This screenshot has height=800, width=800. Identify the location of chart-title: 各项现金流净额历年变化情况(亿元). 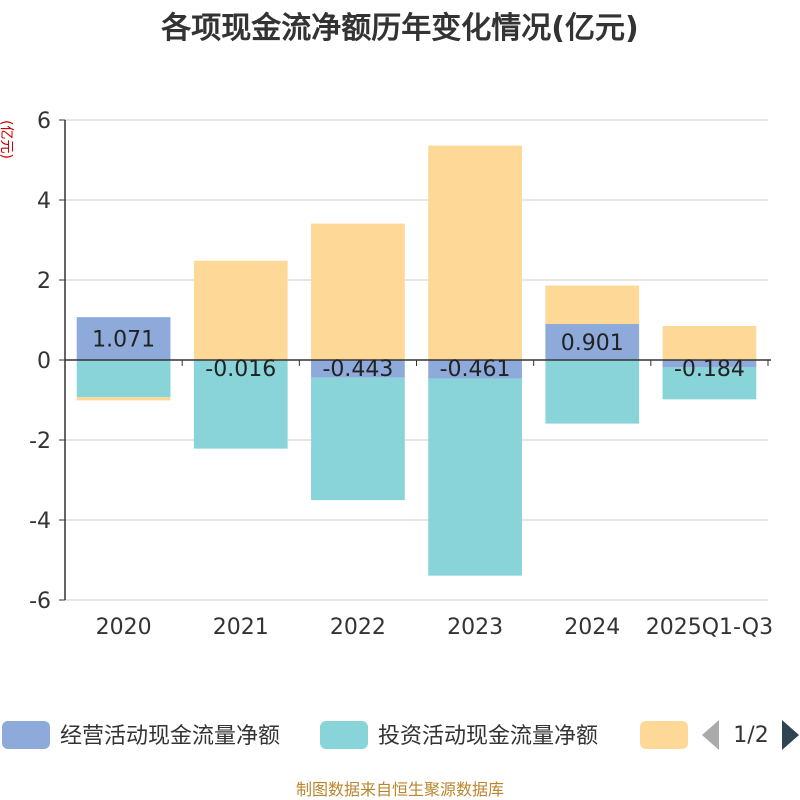
(399, 28).